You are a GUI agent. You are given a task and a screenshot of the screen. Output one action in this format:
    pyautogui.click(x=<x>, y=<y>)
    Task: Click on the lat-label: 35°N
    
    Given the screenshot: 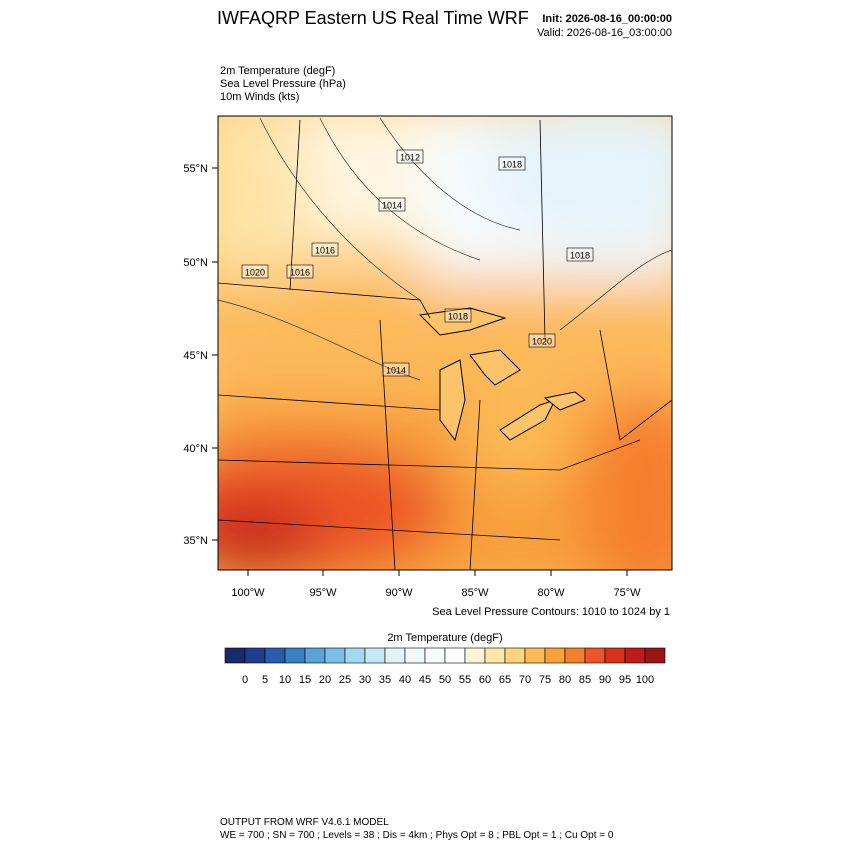 What is the action you would take?
    pyautogui.click(x=195, y=541)
    